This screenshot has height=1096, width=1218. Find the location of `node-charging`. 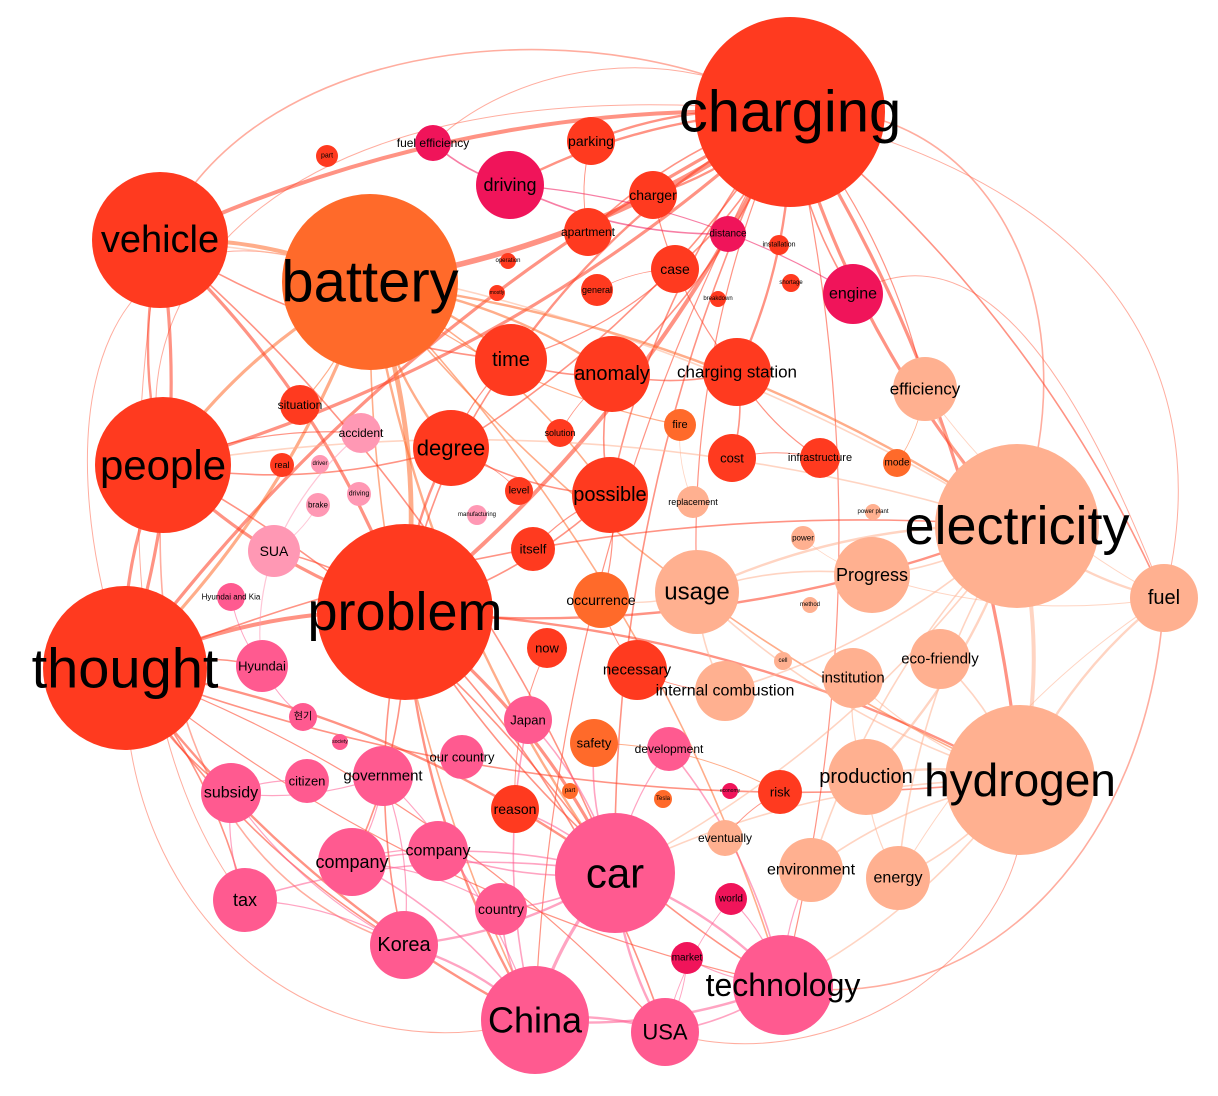

node-charging is located at coordinates (790, 112).